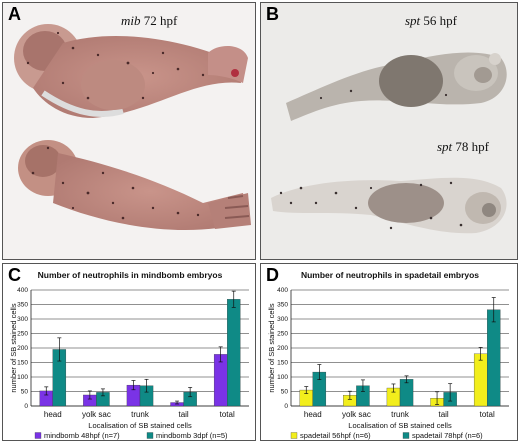 This screenshot has height=443, width=520. I want to click on panel-b-stage-2: 78 hpf, so click(471, 146).